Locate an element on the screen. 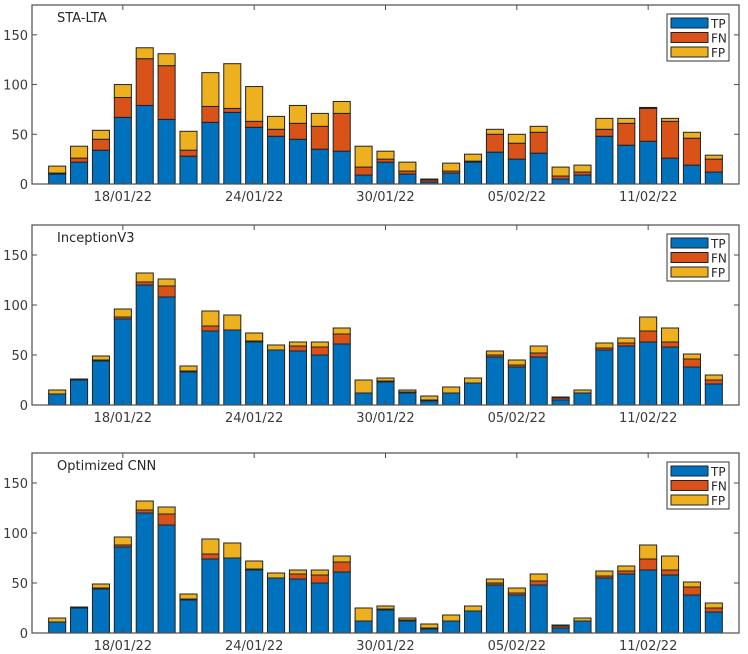 Image resolution: width=748 pixels, height=654 pixels. x-tick-label: 11/02/22 is located at coordinates (648, 197).